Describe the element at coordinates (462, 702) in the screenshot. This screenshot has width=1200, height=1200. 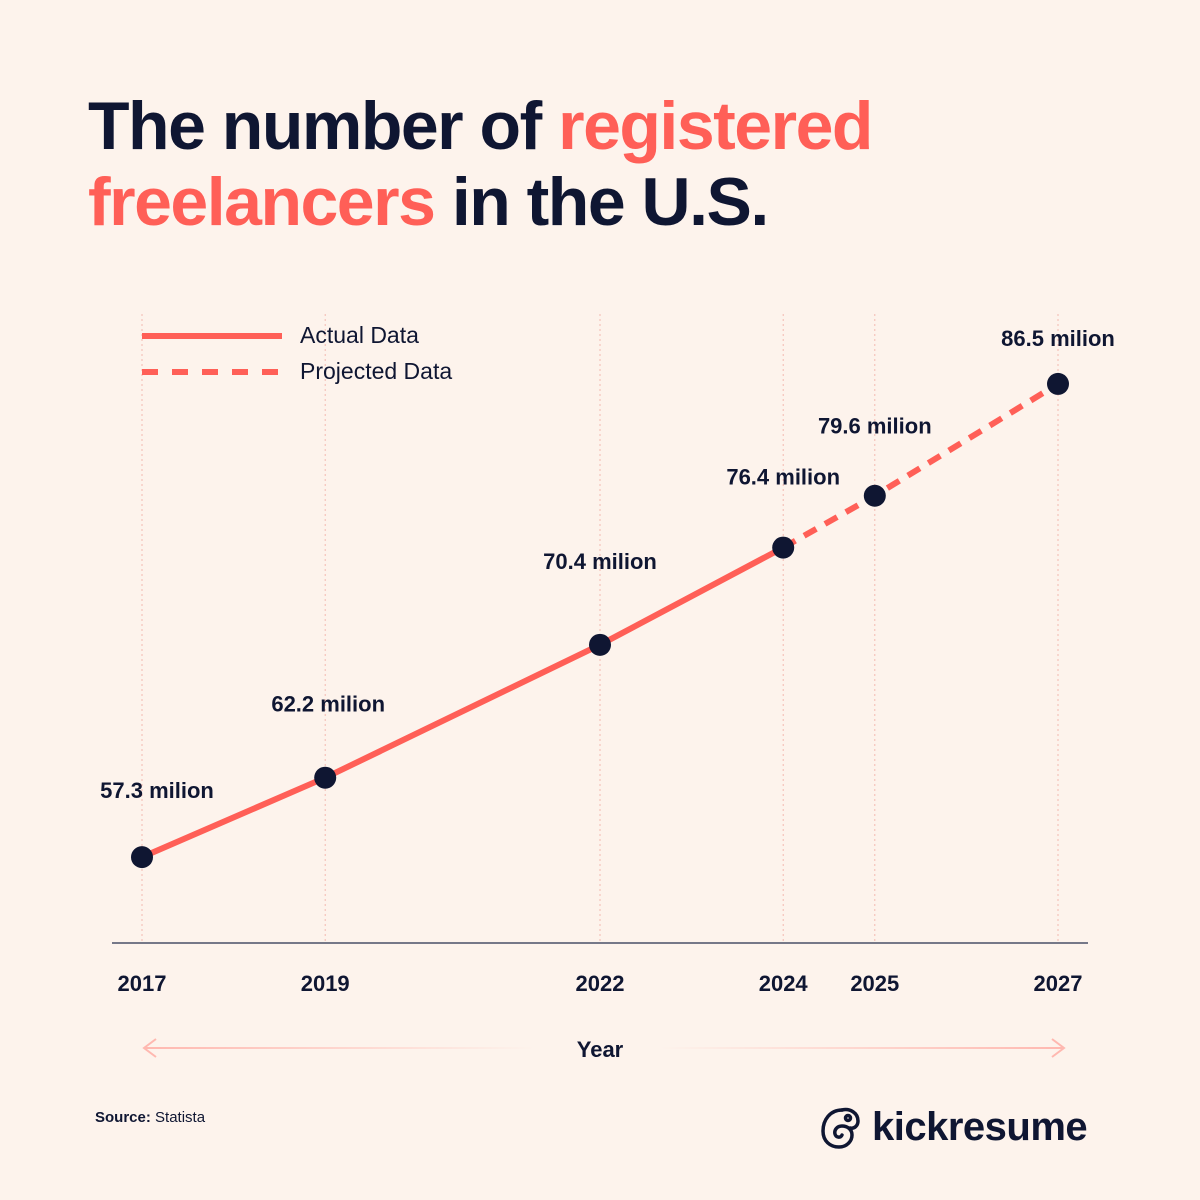
I see `series-line-solid` at that location.